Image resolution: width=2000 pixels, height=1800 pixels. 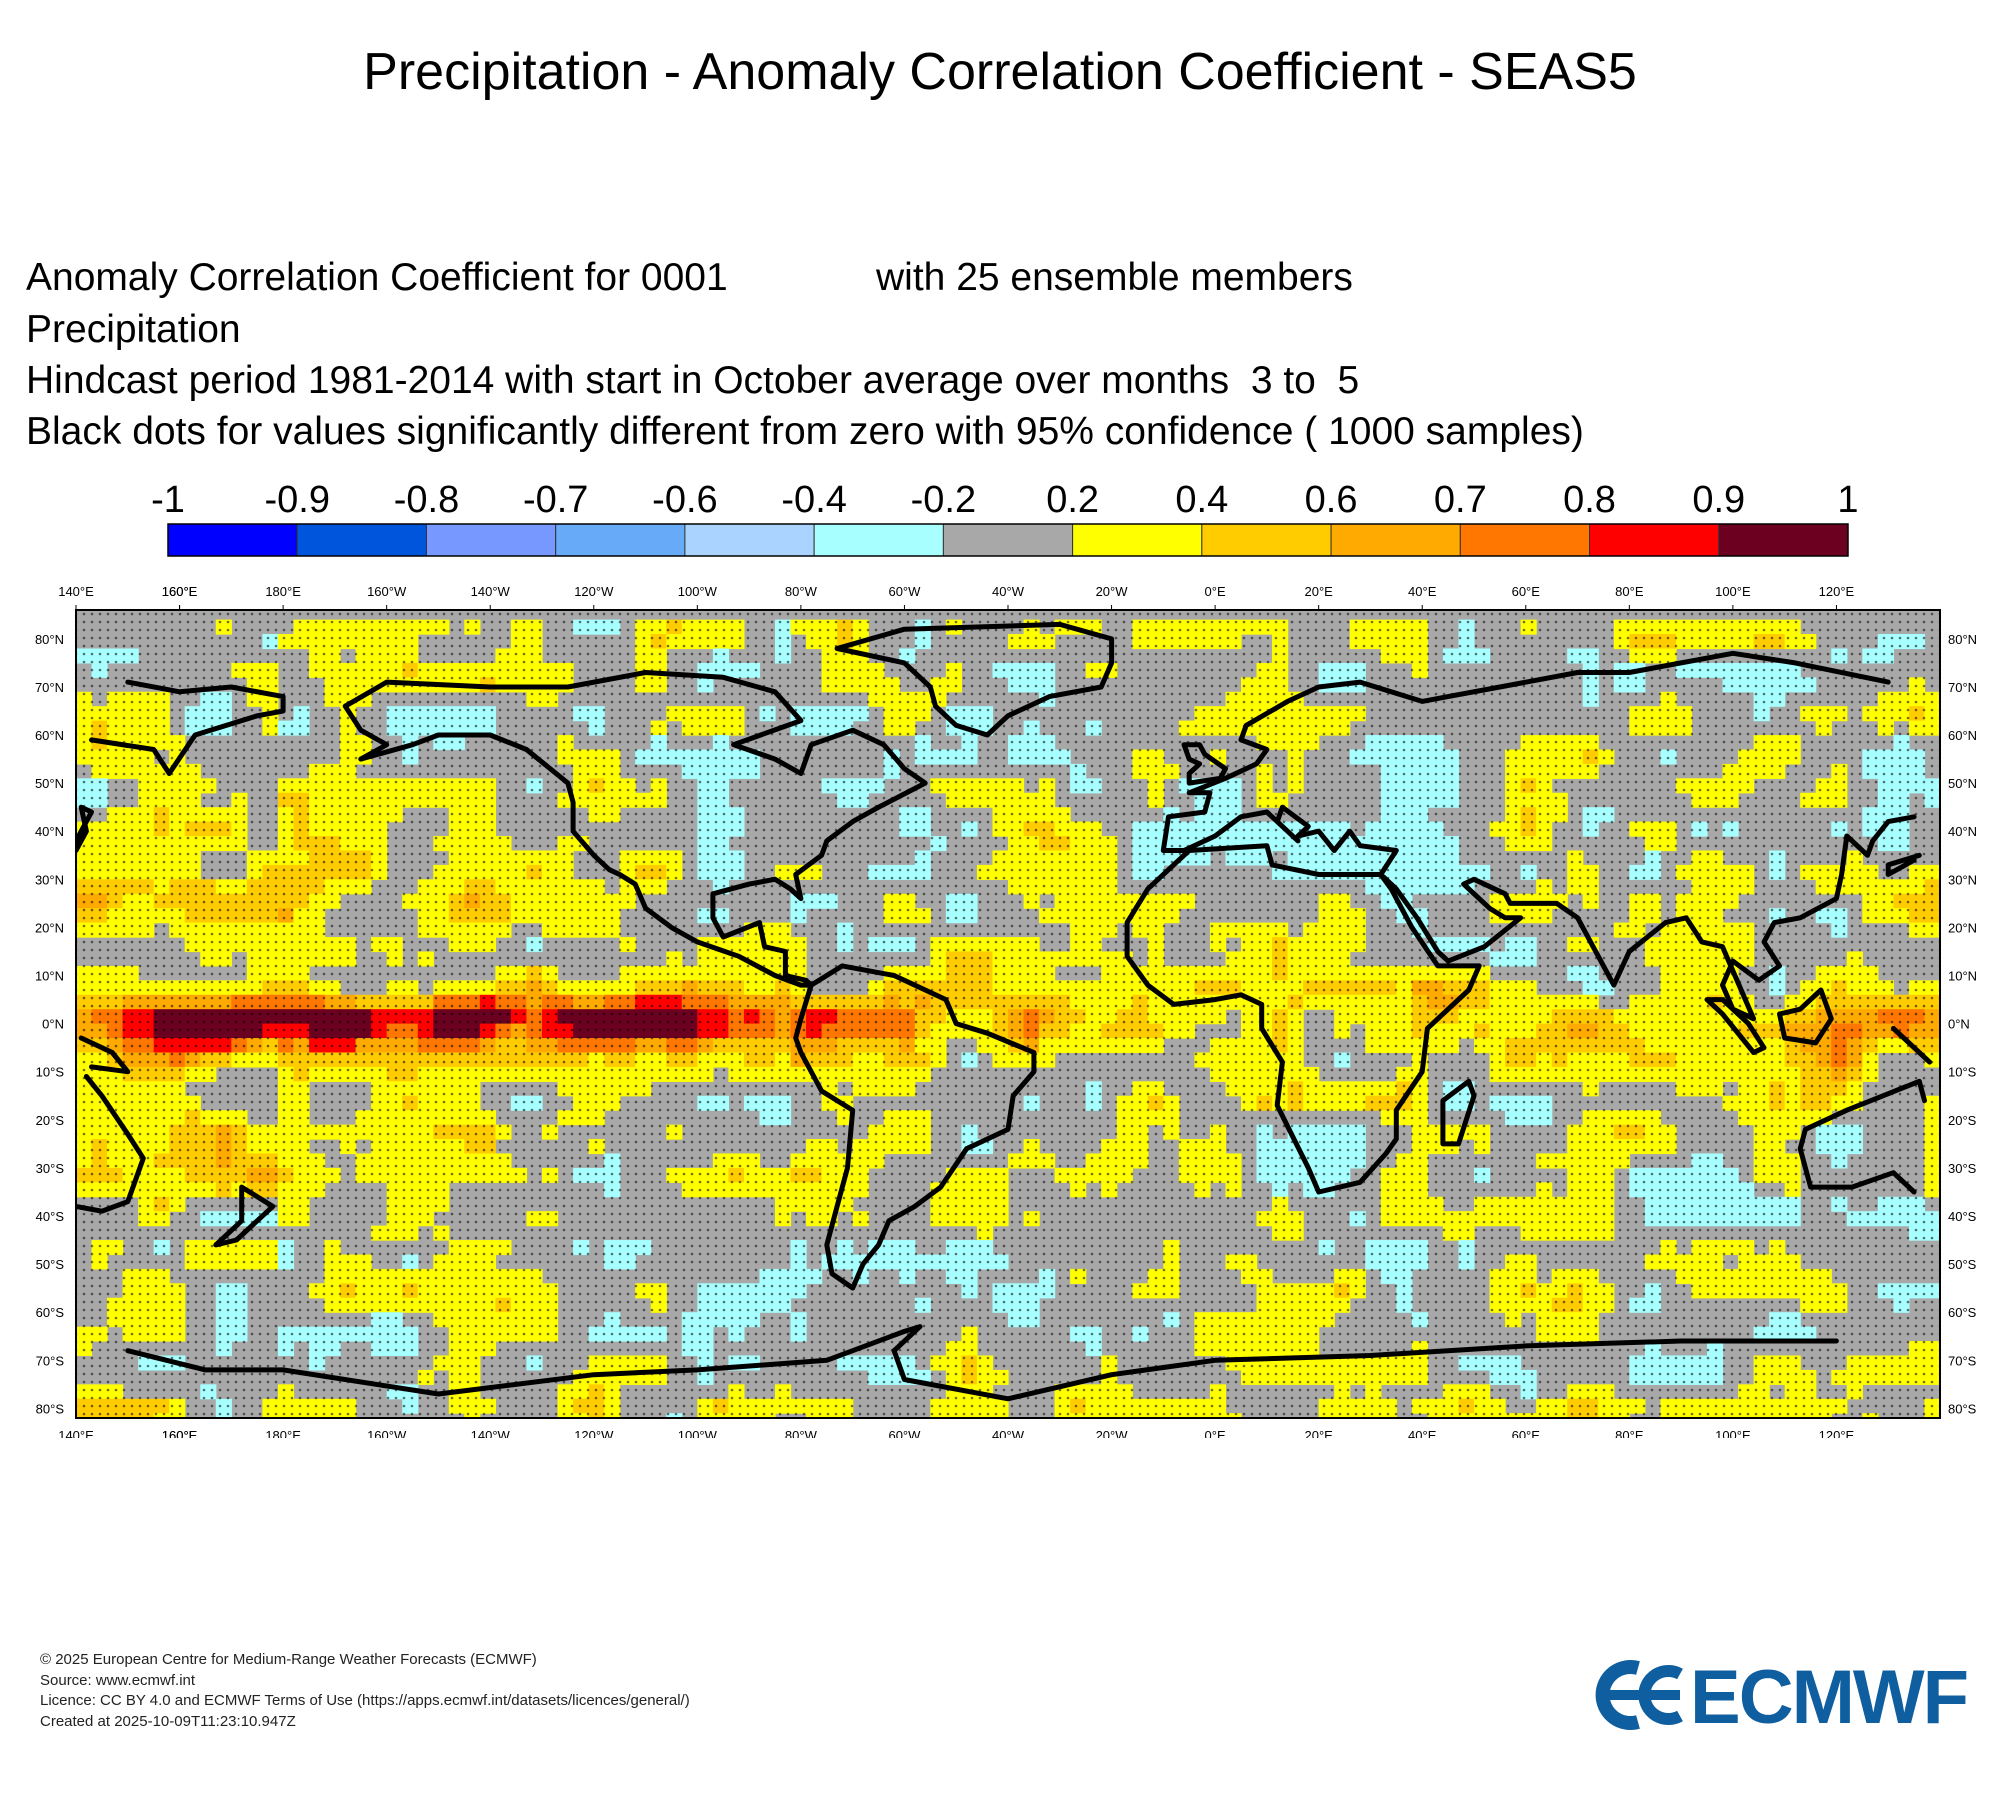 I want to click on coastline-north-america, so click(x=635, y=829).